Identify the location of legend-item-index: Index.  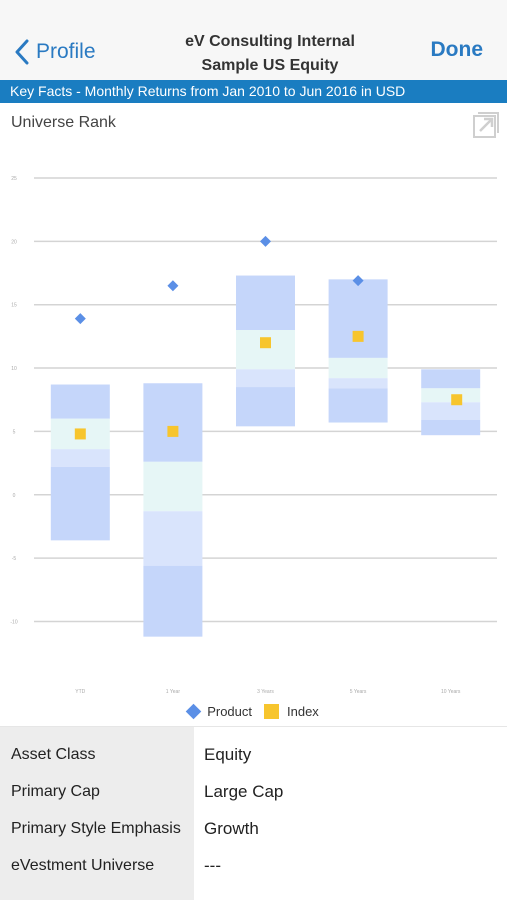
(291, 711).